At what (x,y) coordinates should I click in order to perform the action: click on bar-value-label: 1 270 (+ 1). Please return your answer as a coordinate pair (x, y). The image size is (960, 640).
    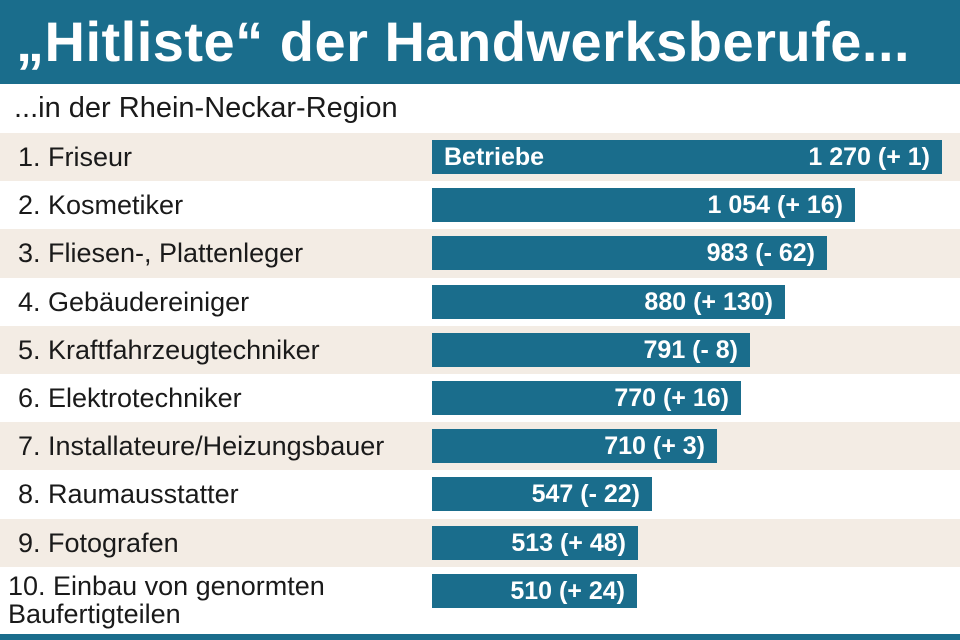
    Looking at the image, I should click on (869, 157).